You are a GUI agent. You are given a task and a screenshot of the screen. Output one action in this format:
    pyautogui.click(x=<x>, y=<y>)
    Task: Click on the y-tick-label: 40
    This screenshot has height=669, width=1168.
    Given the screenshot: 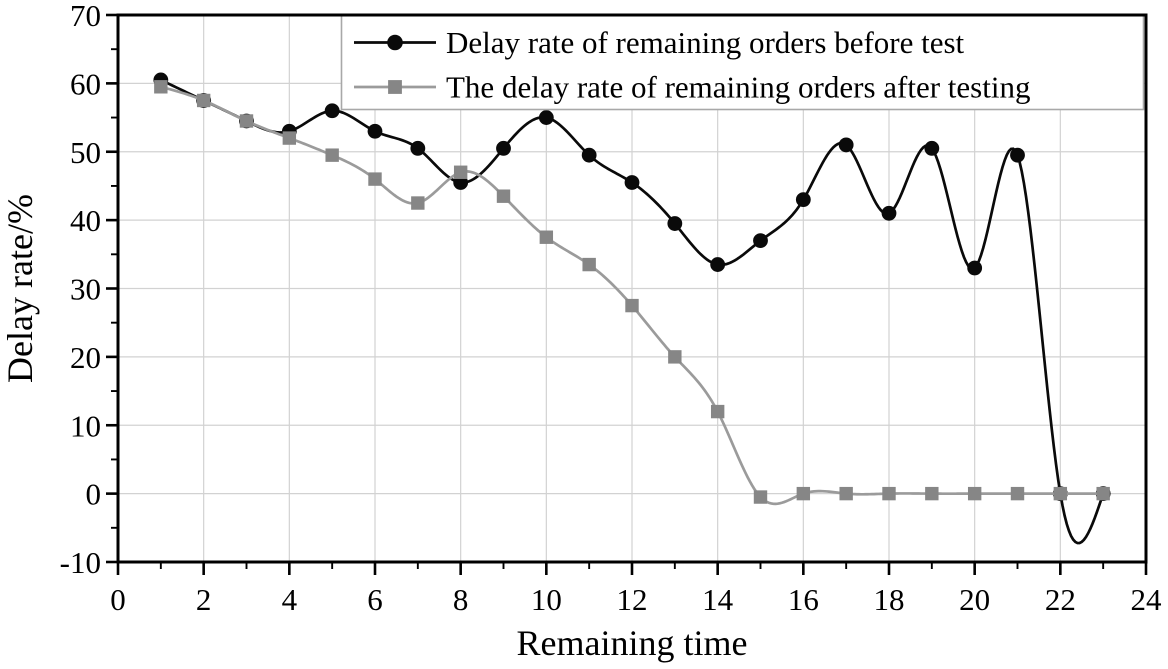 What is the action you would take?
    pyautogui.click(x=85, y=220)
    